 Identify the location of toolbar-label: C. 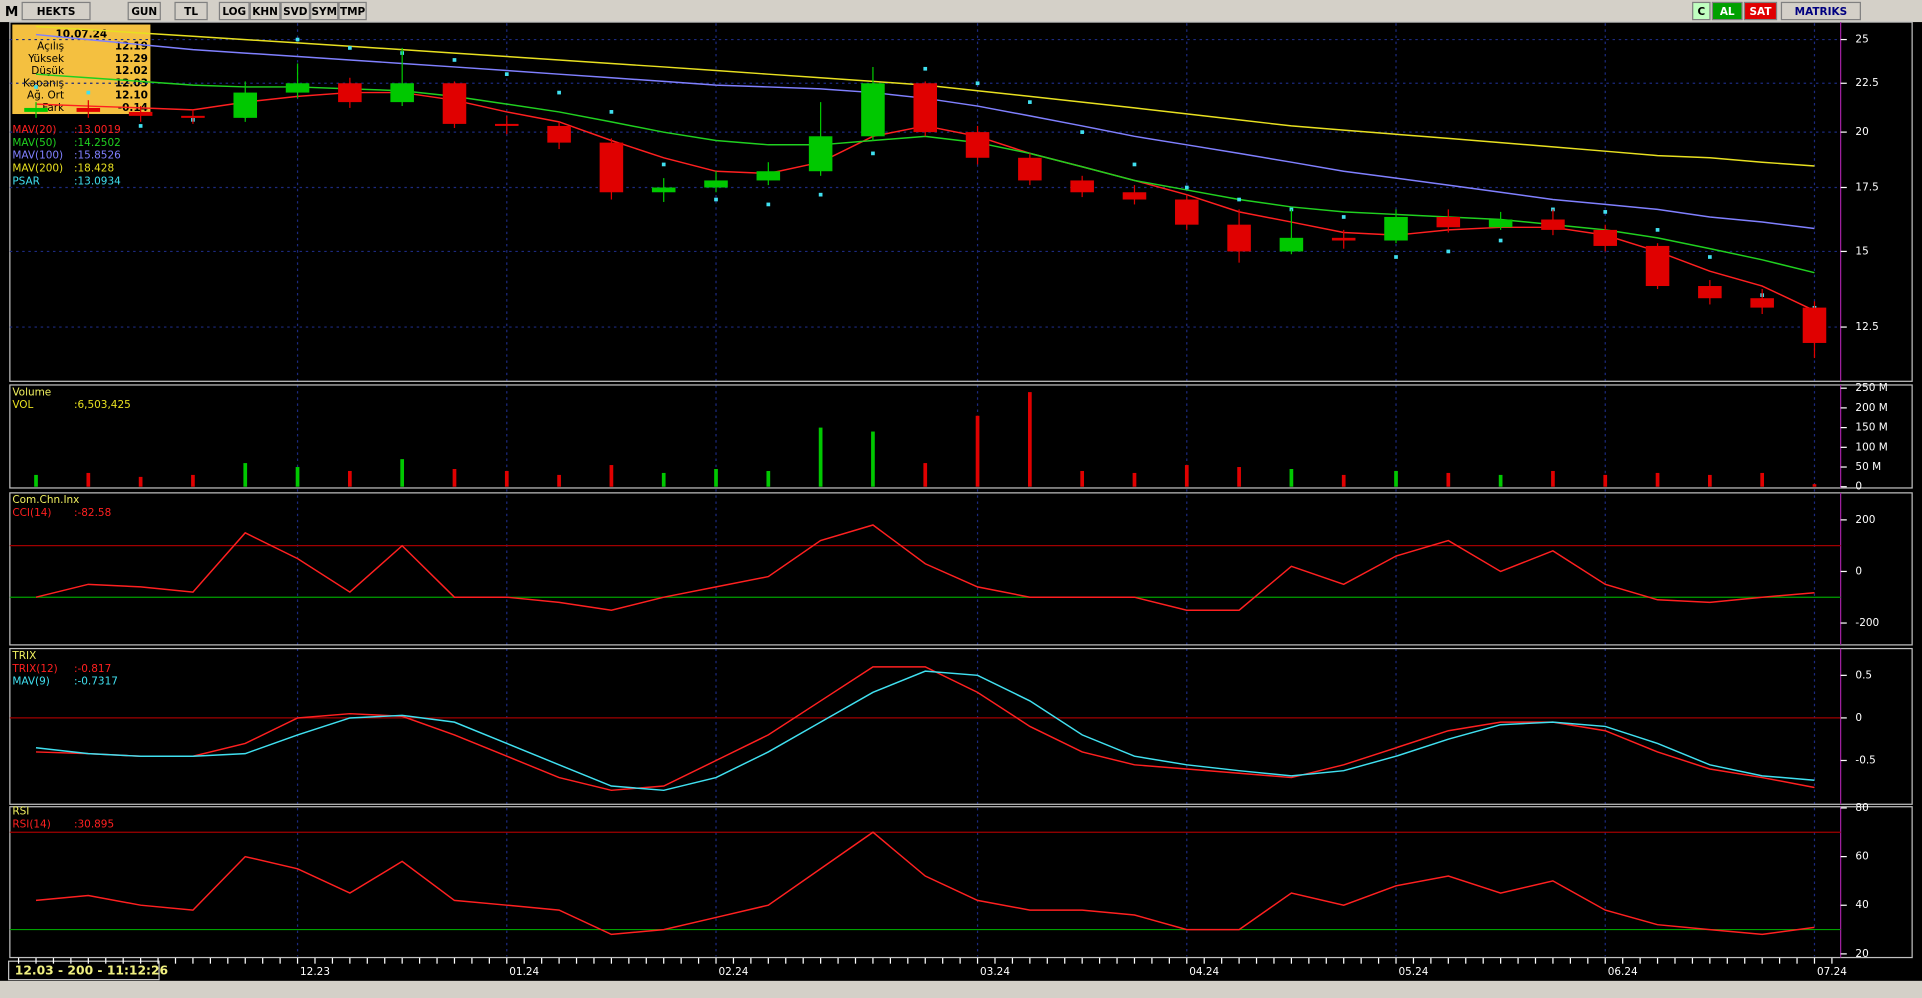
(1701, 12).